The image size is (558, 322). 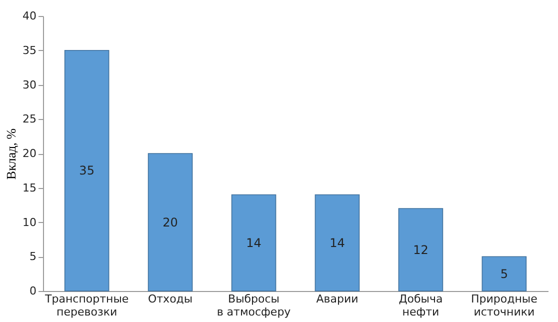 I want to click on data-label: 35, so click(x=86, y=171).